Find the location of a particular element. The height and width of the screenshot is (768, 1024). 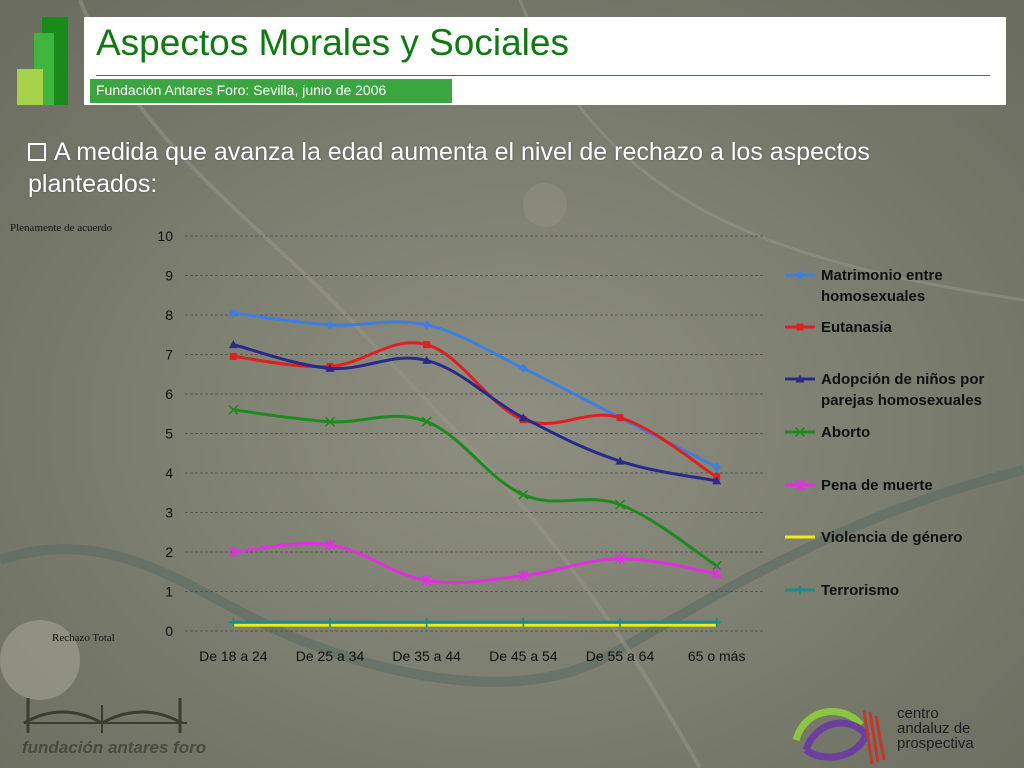

x-tick-label: 65 o más is located at coordinates (717, 656).